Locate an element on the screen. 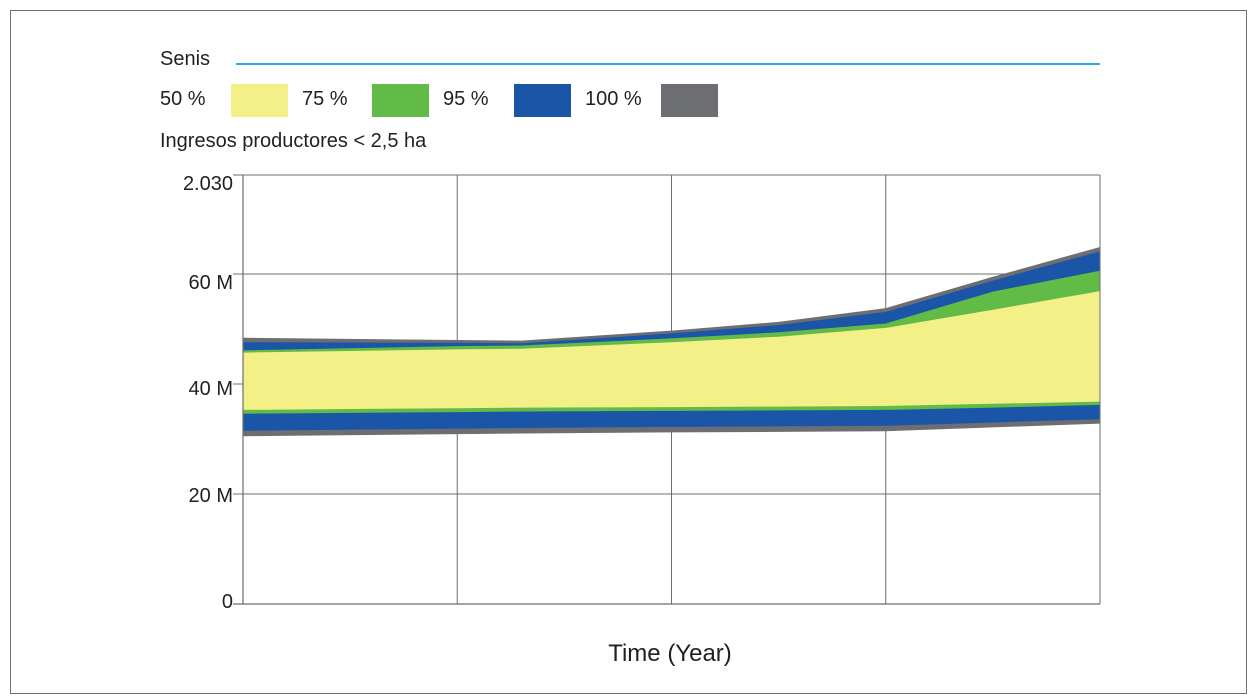  legend-label-75: 75 % is located at coordinates (325, 99).